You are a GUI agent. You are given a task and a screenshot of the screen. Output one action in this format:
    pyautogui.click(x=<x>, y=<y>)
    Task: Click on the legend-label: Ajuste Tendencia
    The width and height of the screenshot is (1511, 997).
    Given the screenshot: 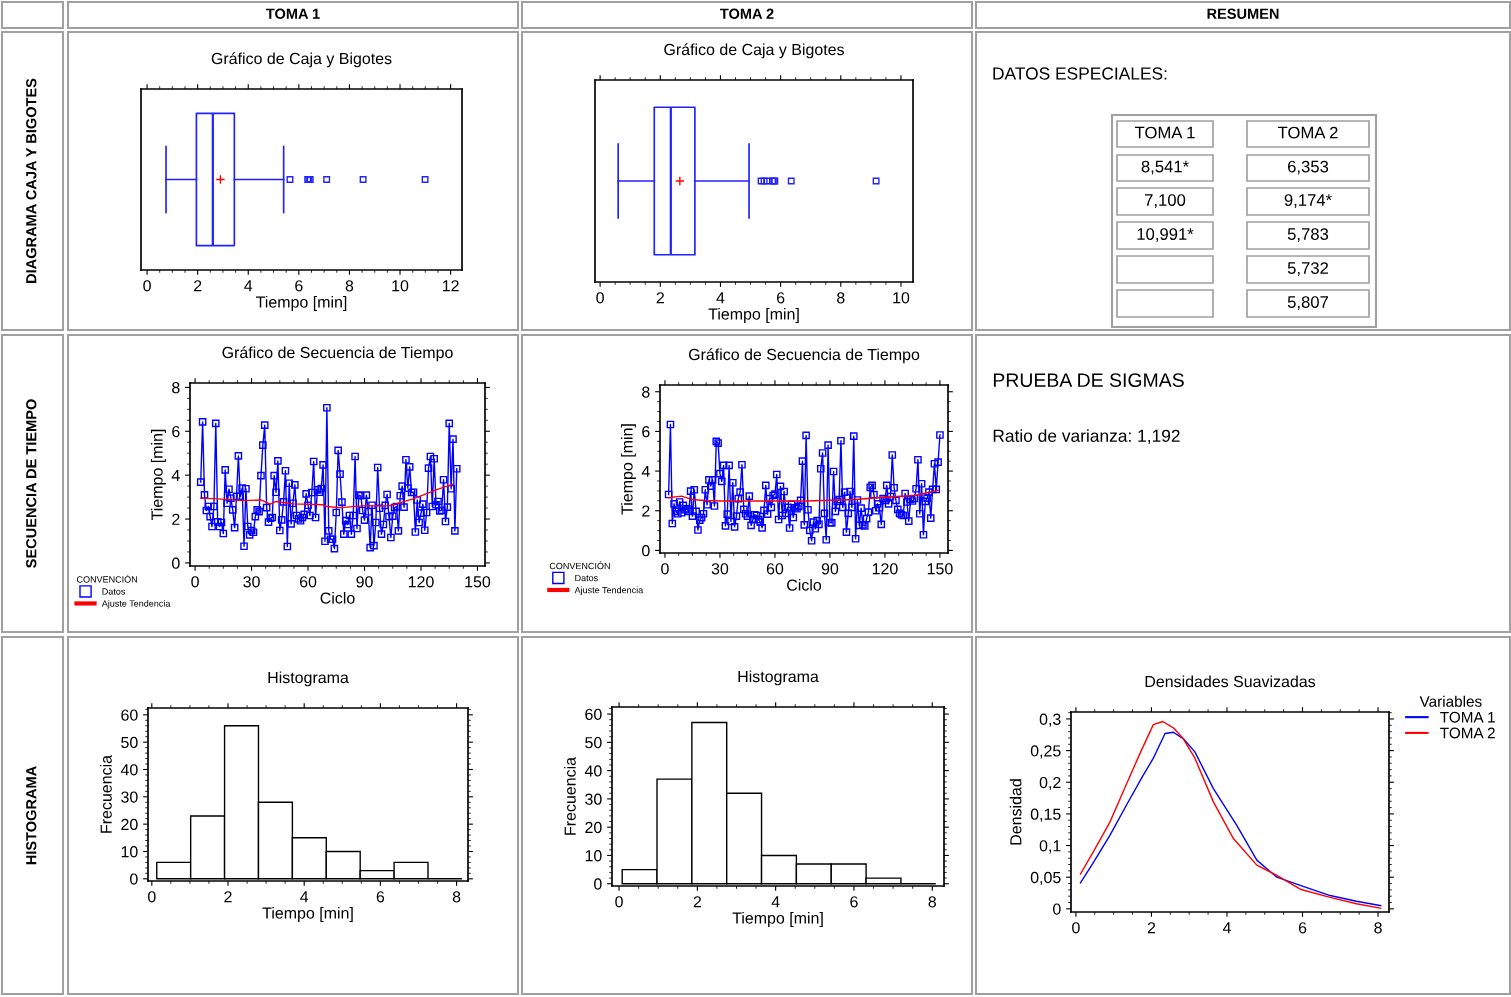 What is the action you would take?
    pyautogui.click(x=609, y=591)
    